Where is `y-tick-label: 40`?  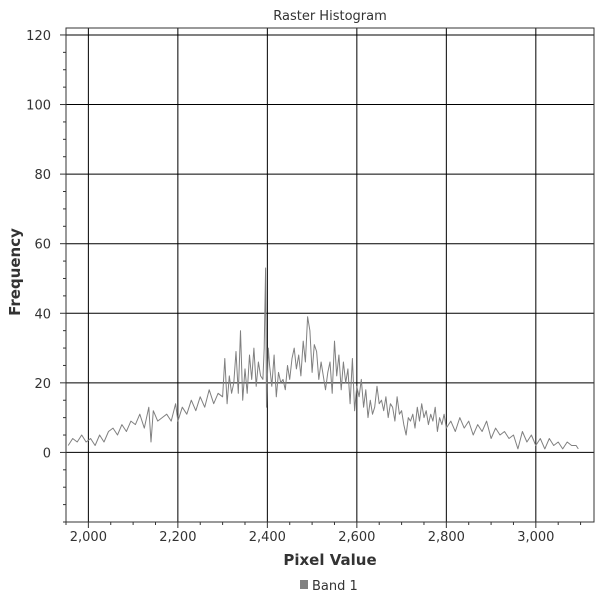 y-tick-label: 40 is located at coordinates (42, 314).